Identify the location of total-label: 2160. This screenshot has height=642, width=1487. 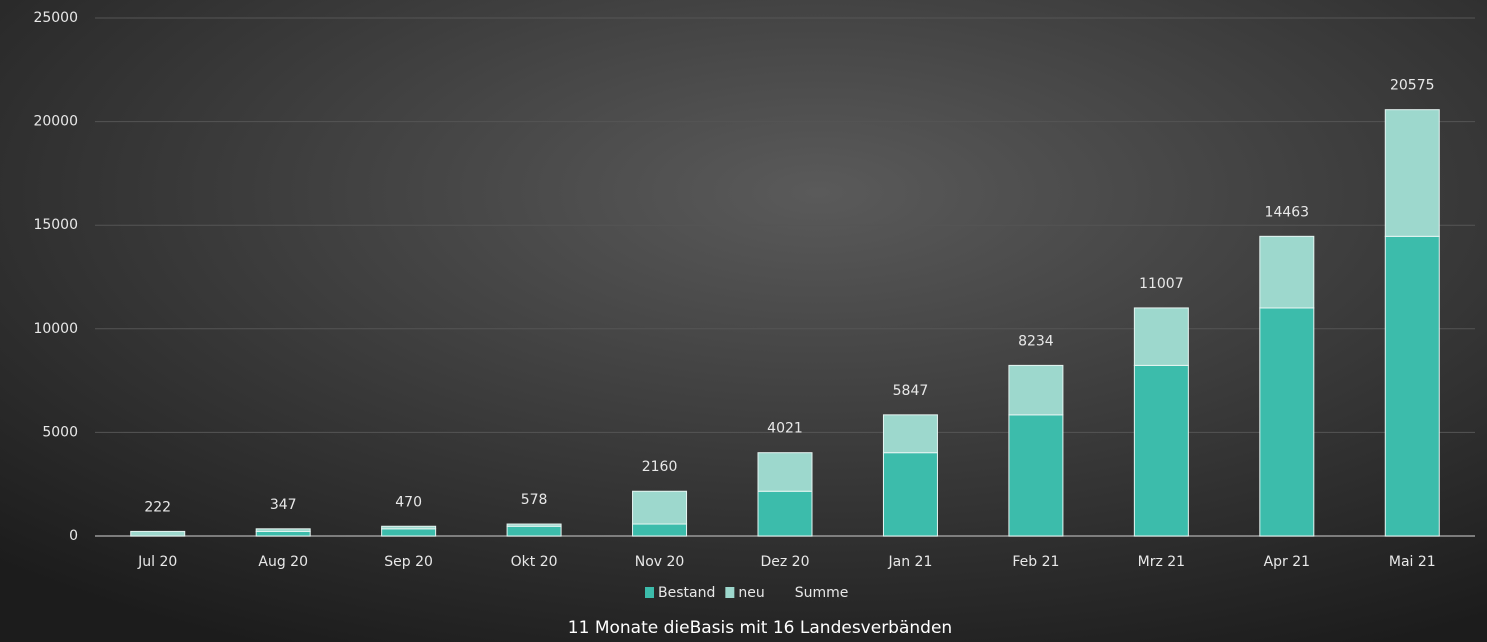
(660, 467).